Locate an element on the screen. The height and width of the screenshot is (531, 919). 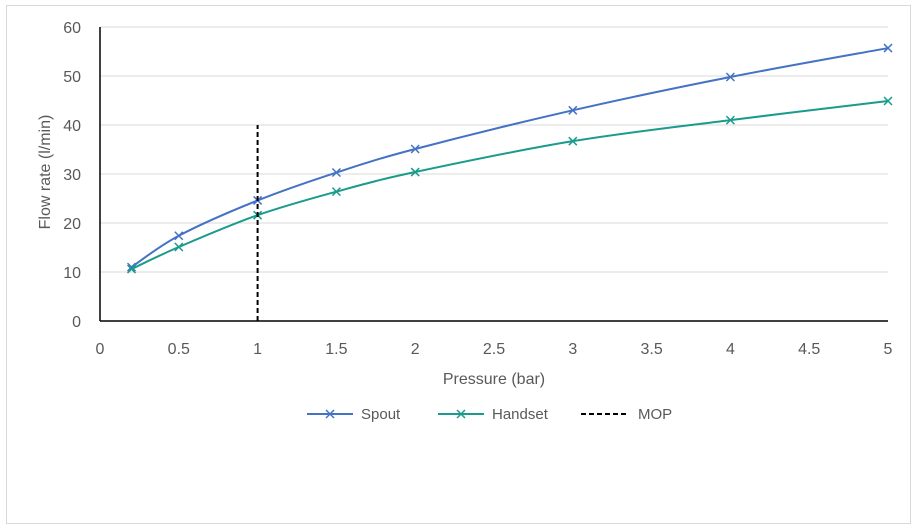
x-tick-label: 5 is located at coordinates (888, 349).